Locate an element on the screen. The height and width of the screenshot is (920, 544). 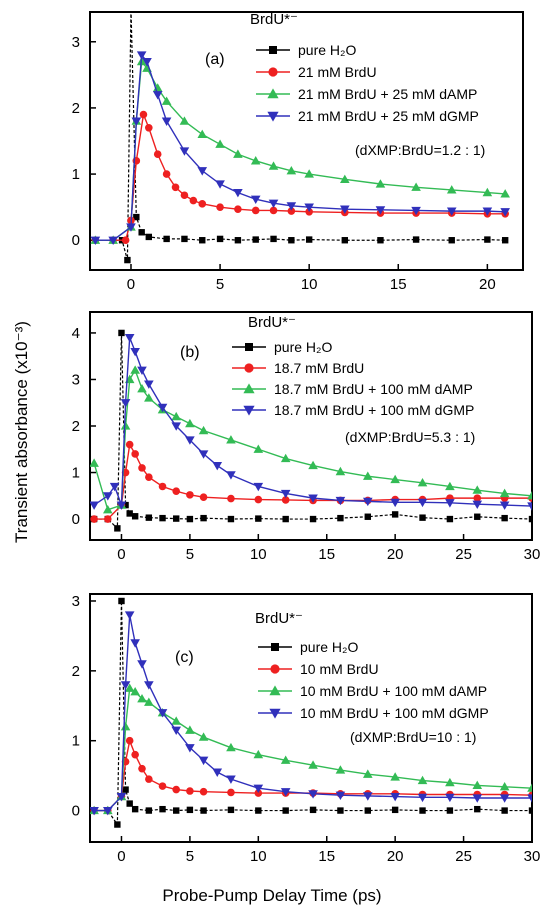
x-axis-title: Probe-Pump Delay Time (ps) is located at coordinates (272, 895).